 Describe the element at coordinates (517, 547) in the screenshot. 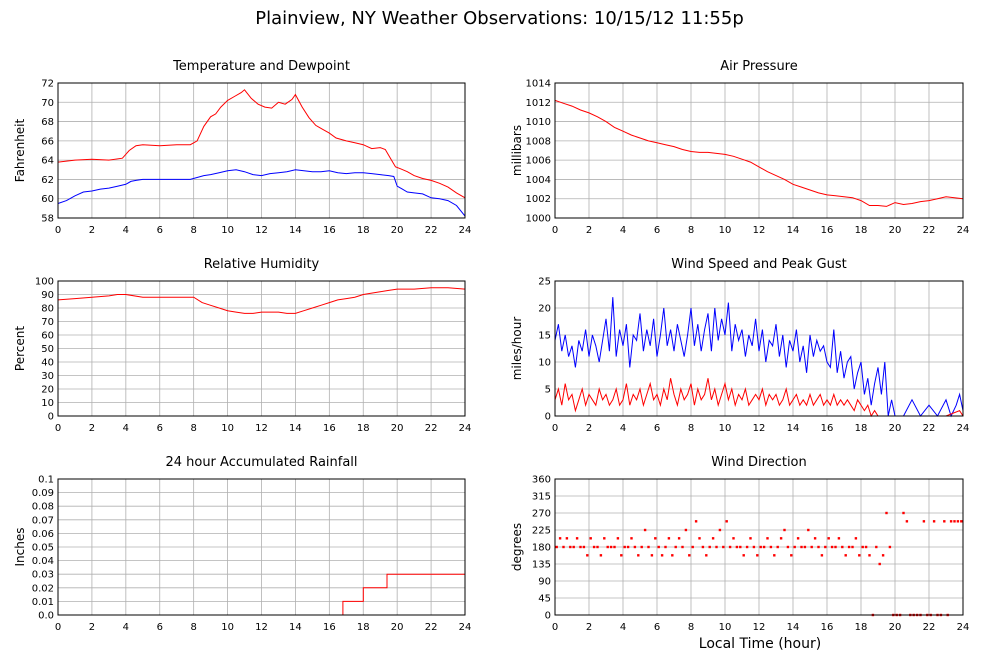

I see `dir-ylabel: degrees` at that location.